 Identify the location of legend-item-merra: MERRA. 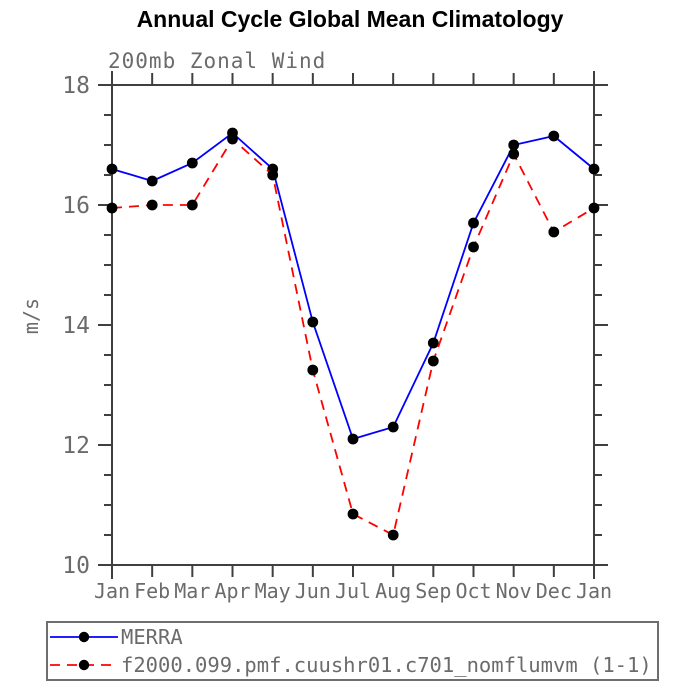
(352, 637).